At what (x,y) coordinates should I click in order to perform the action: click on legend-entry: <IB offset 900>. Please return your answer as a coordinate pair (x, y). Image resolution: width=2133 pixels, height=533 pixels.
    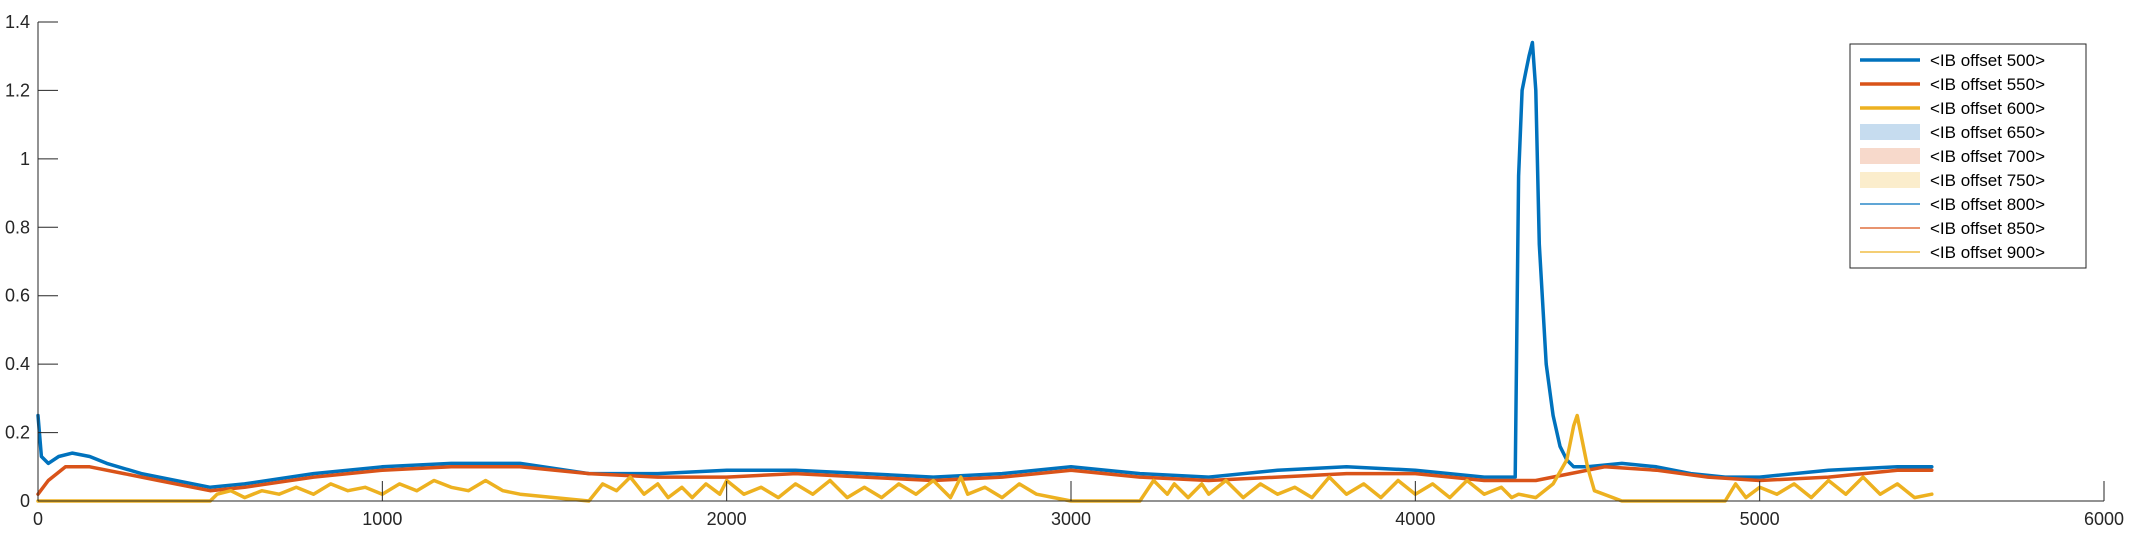
    Looking at the image, I should click on (1952, 252).